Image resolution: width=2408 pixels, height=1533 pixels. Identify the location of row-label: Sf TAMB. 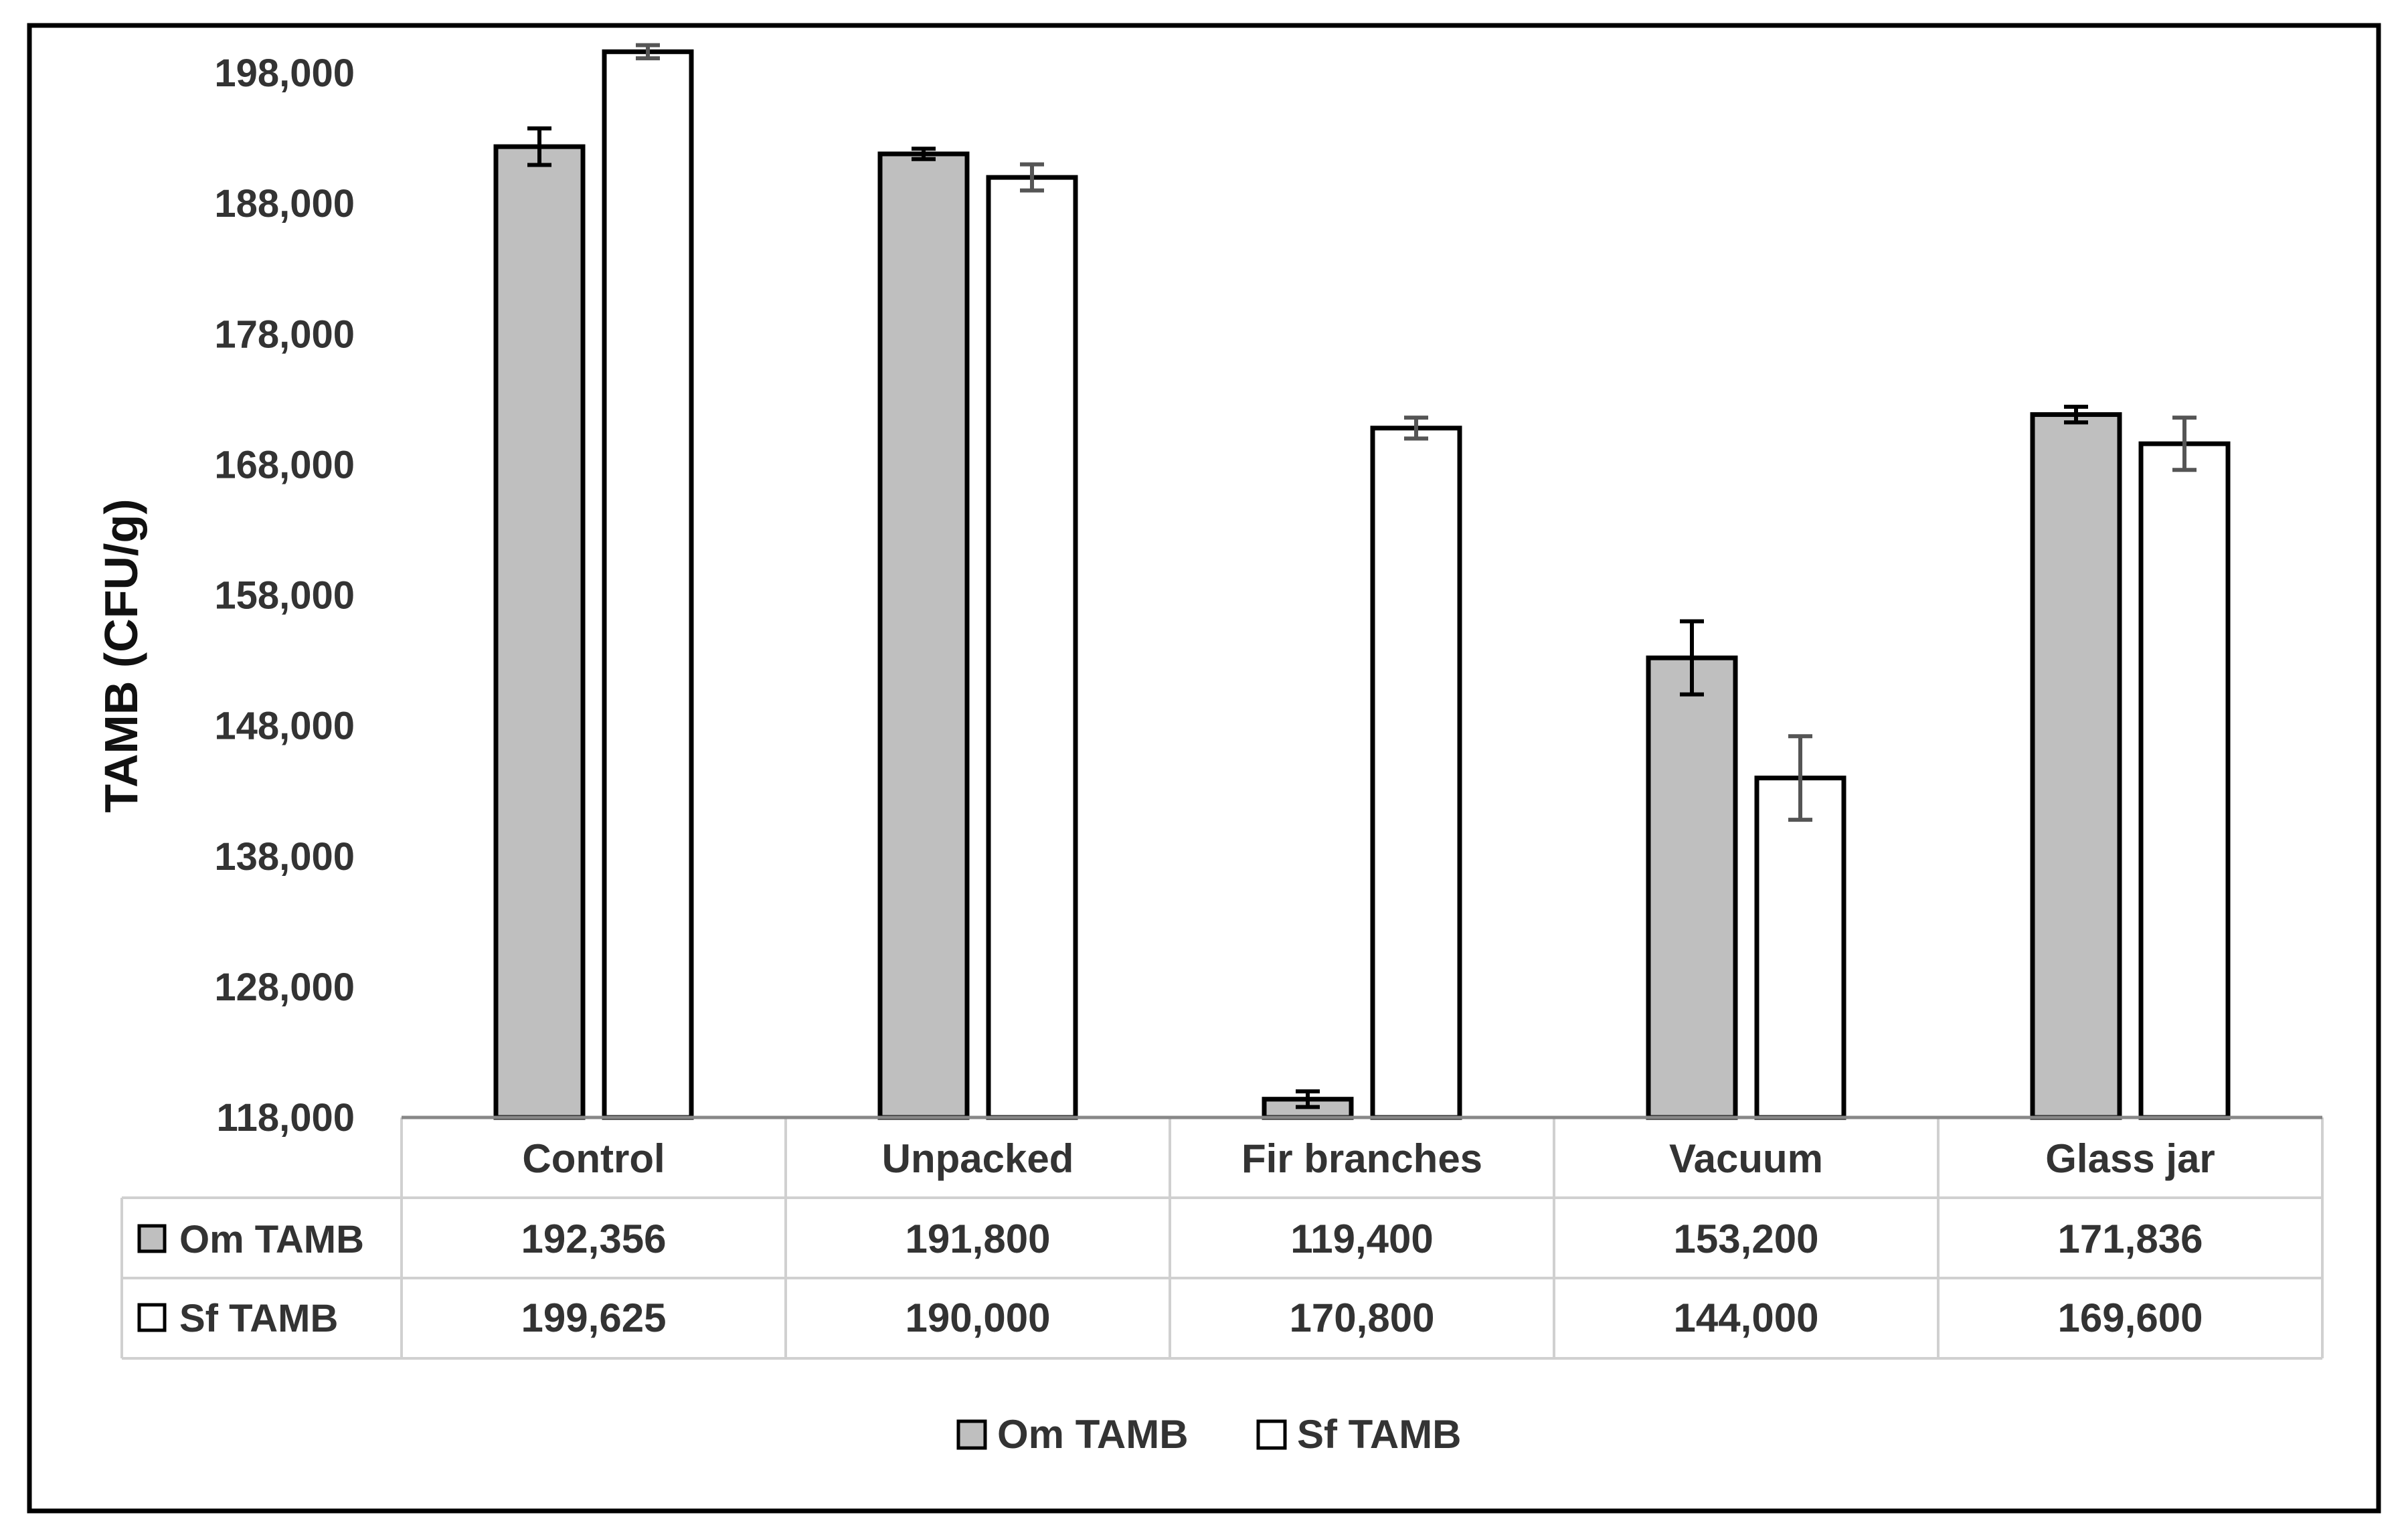
(258, 1318).